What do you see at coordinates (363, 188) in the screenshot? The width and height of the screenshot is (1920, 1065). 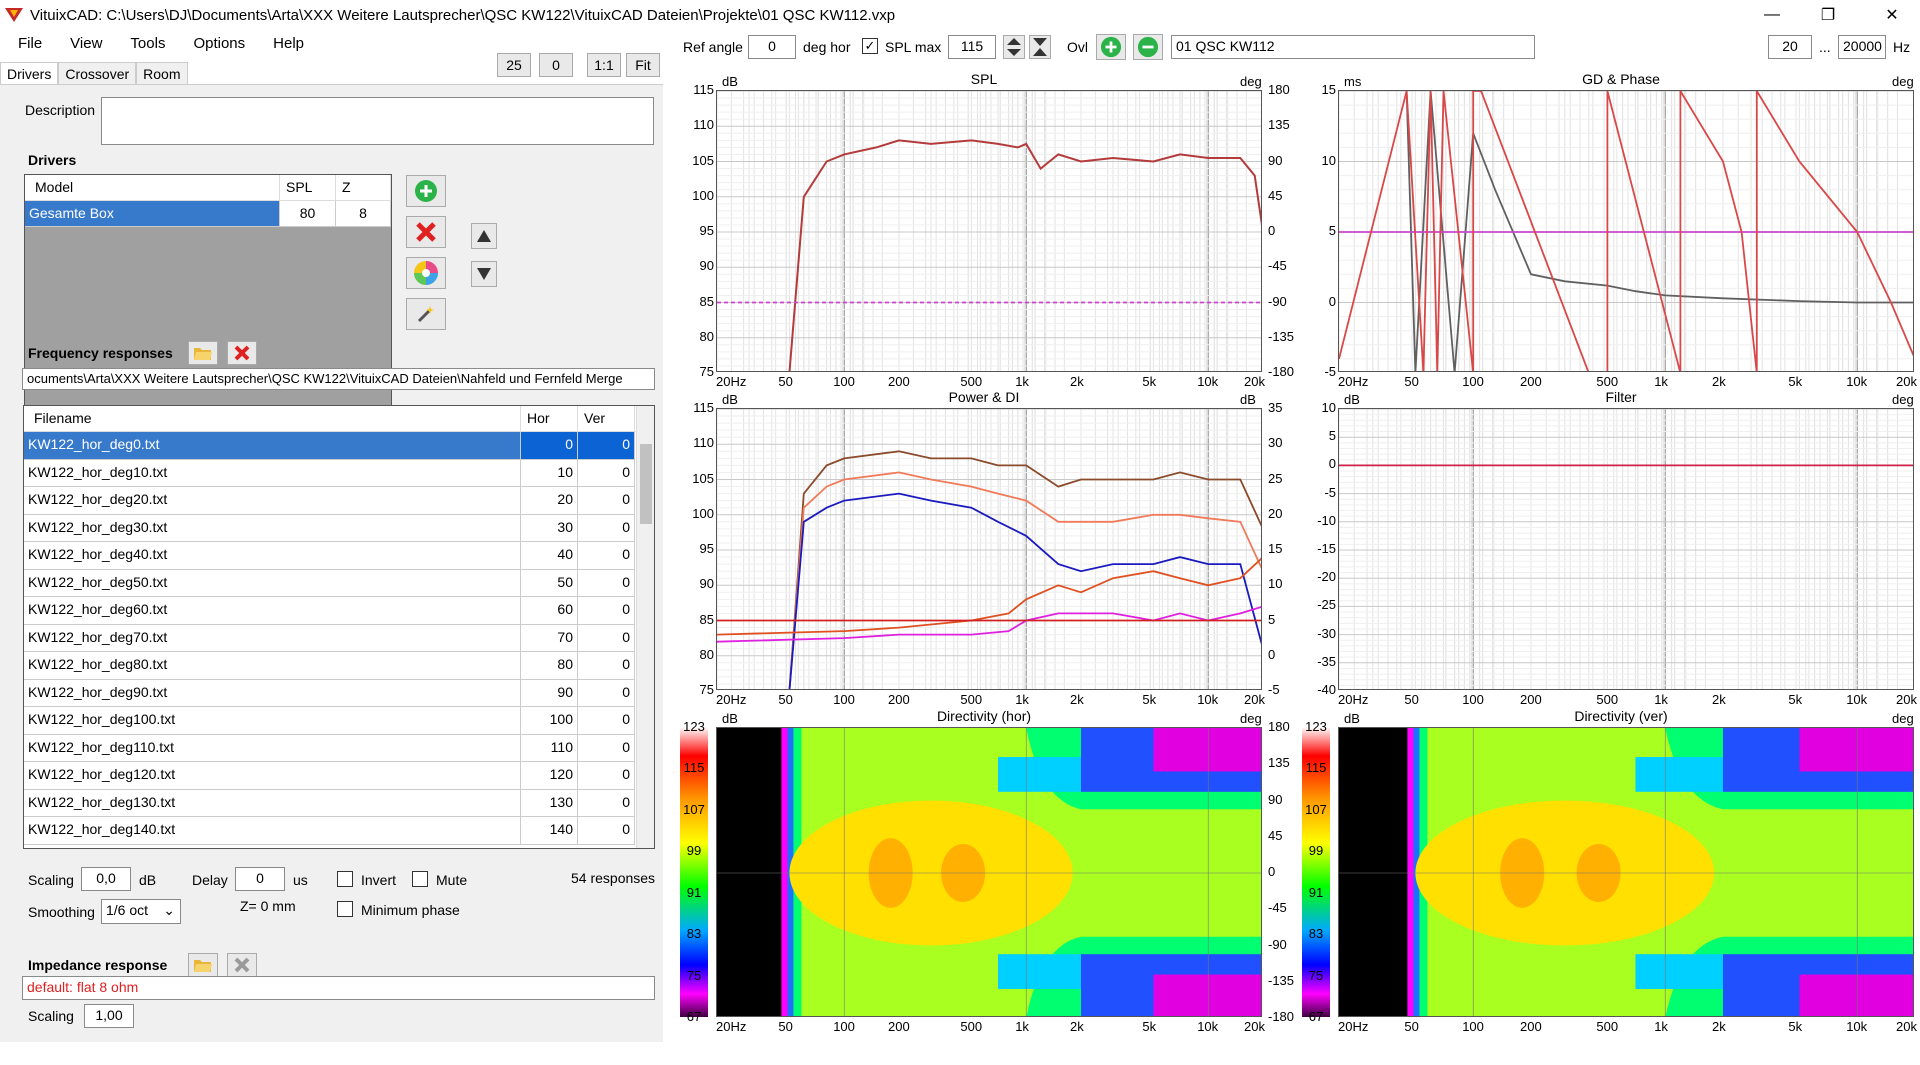 I see `col-z: Z` at bounding box center [363, 188].